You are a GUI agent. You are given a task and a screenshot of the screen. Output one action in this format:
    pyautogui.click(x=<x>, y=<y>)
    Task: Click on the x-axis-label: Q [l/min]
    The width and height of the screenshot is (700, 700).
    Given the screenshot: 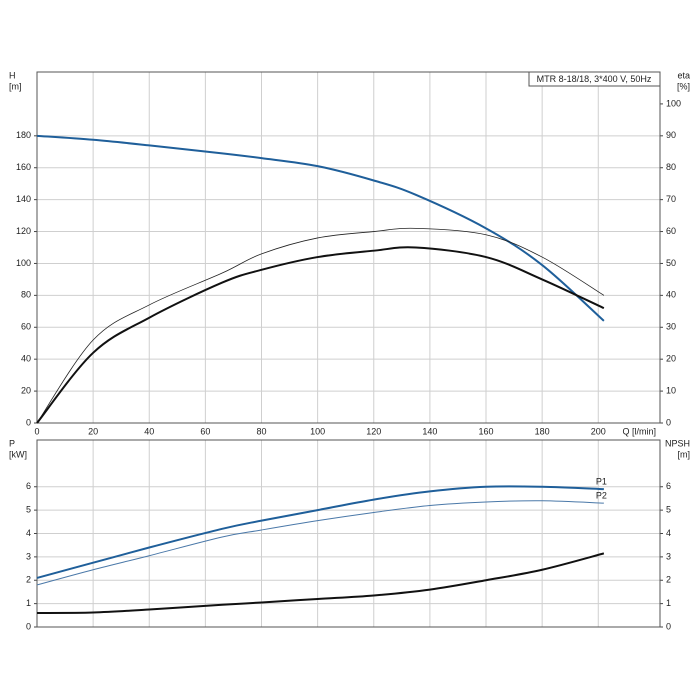 What is the action you would take?
    pyautogui.click(x=639, y=431)
    